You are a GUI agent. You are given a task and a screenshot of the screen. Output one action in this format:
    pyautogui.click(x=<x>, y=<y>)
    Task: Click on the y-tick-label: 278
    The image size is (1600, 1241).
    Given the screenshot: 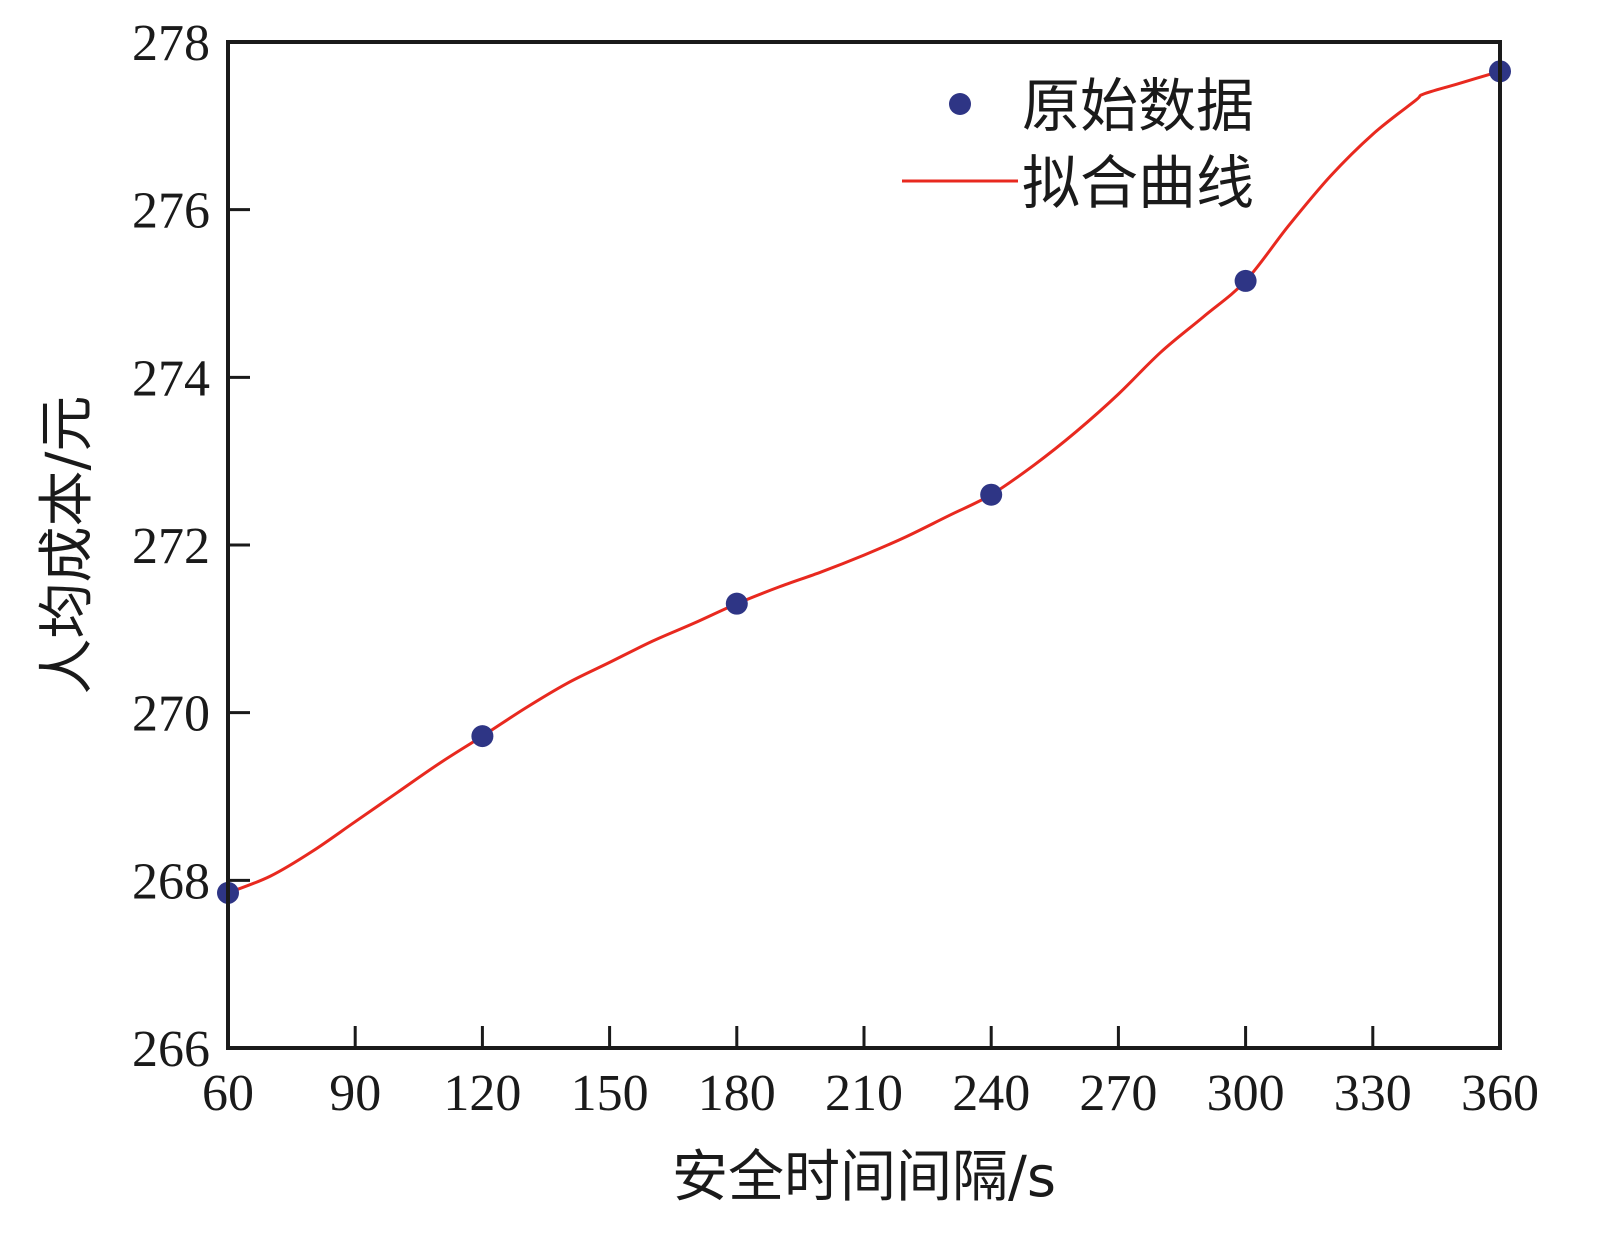 What is the action you would take?
    pyautogui.click(x=171, y=43)
    